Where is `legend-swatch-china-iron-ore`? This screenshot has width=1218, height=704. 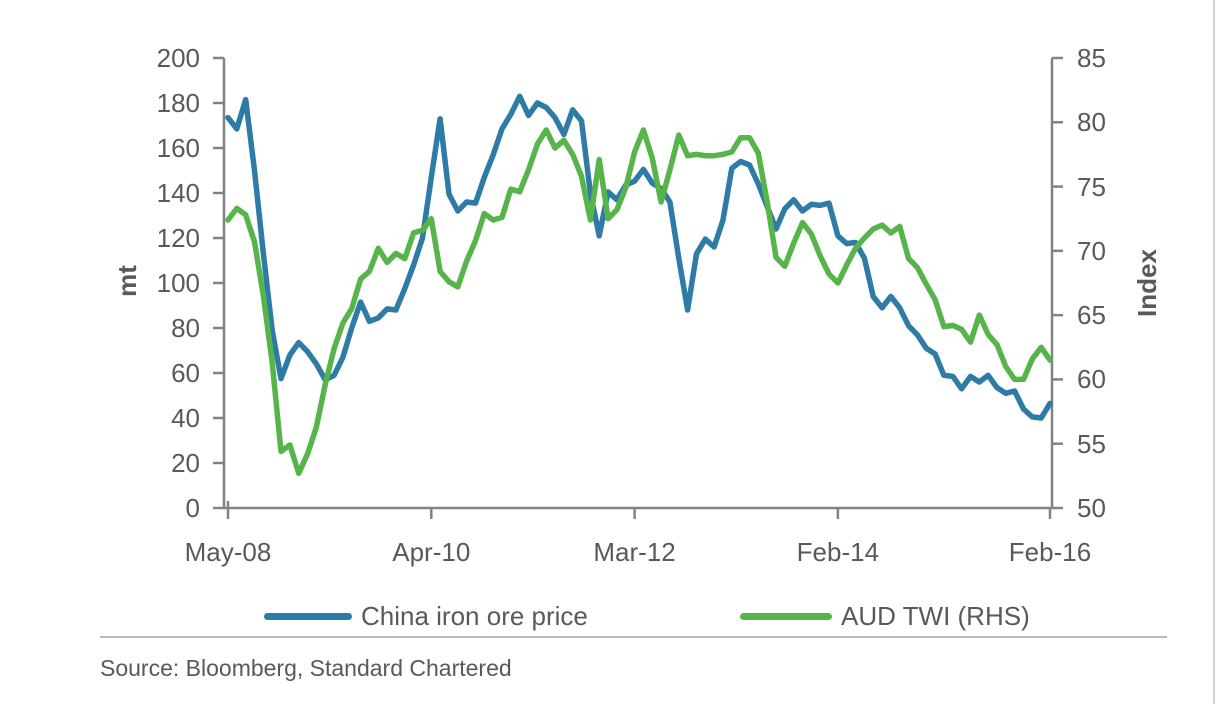
legend-swatch-china-iron-ore is located at coordinates (308, 616).